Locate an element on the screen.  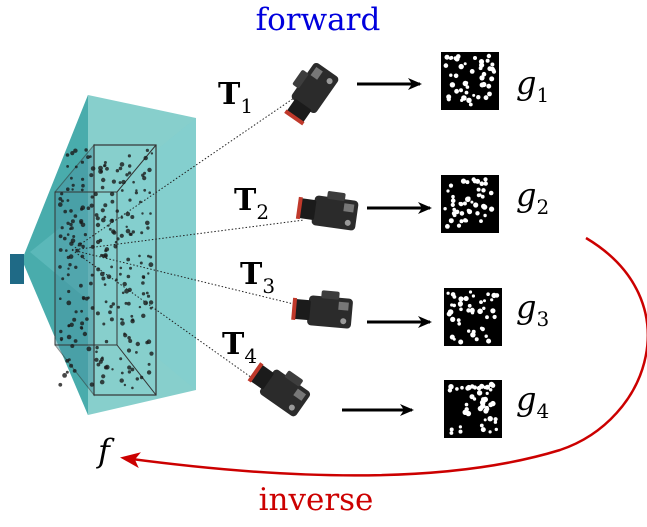
projection-arrows is located at coordinates (387, 247).